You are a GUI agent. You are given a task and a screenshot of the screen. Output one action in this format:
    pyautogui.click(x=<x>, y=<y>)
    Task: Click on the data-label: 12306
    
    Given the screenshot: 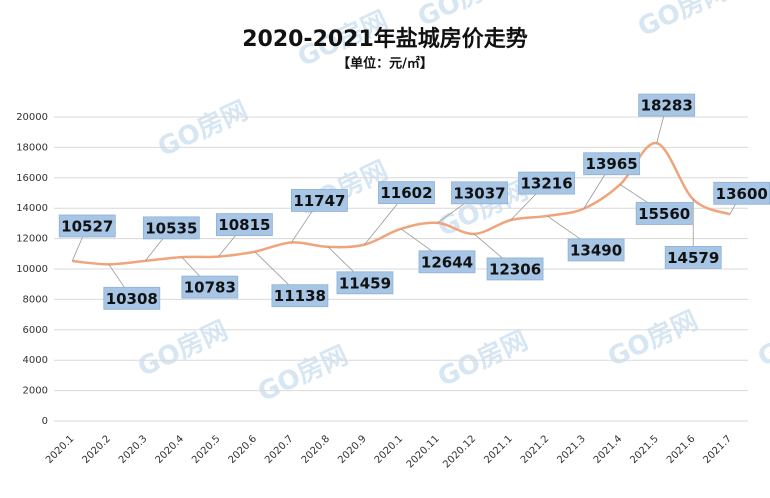 What is the action you would take?
    pyautogui.click(x=515, y=269)
    